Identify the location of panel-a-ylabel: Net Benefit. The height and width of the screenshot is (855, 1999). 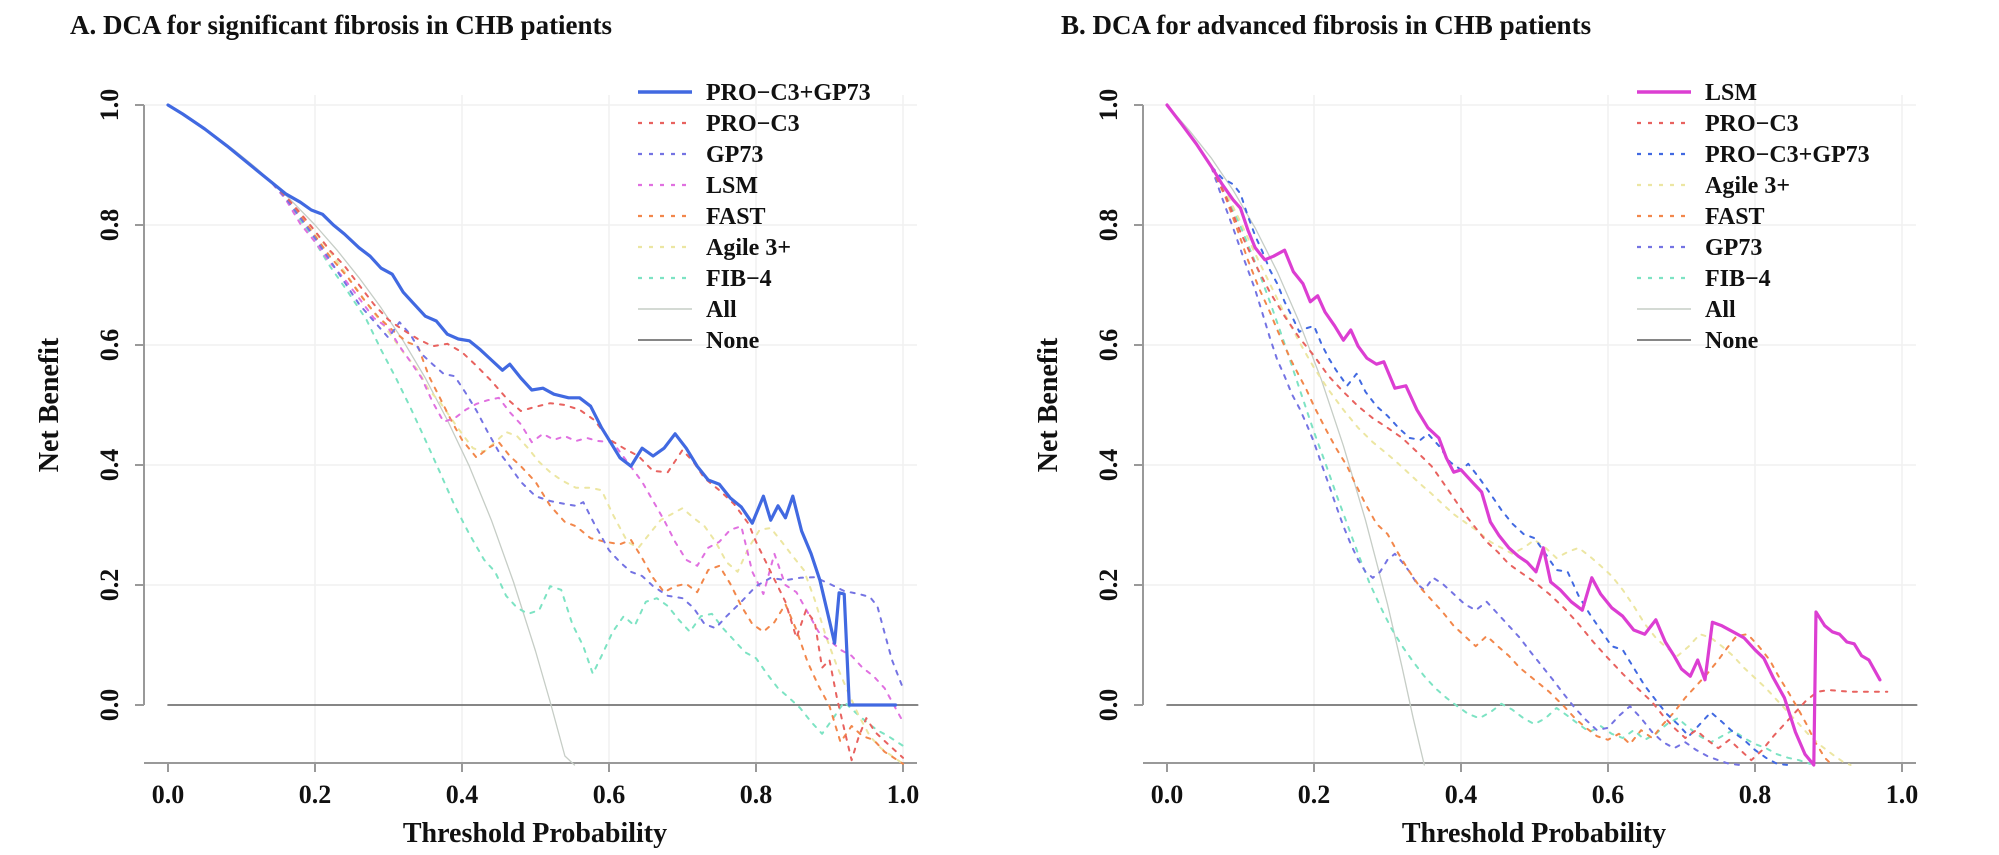
(49, 404).